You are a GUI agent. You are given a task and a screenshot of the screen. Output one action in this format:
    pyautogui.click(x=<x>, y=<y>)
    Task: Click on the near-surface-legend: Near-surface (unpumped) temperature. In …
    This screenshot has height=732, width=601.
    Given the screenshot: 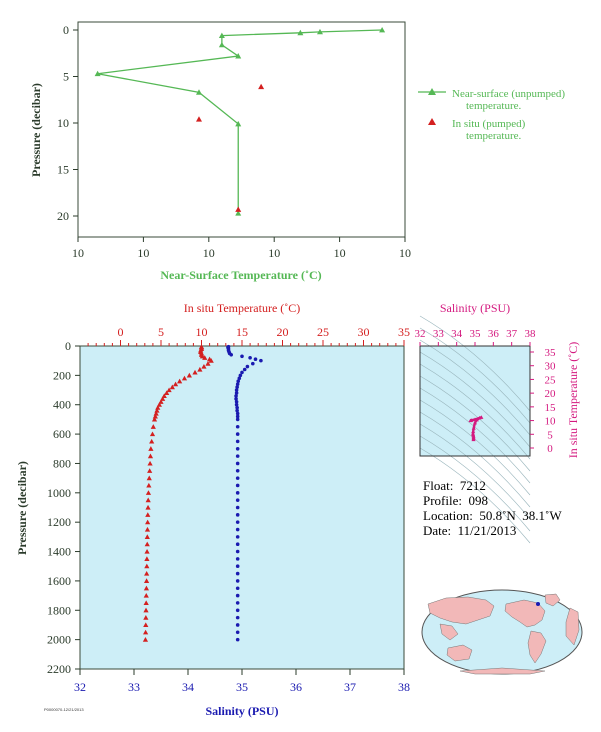 What is the action you would take?
    pyautogui.click(x=491, y=115)
    